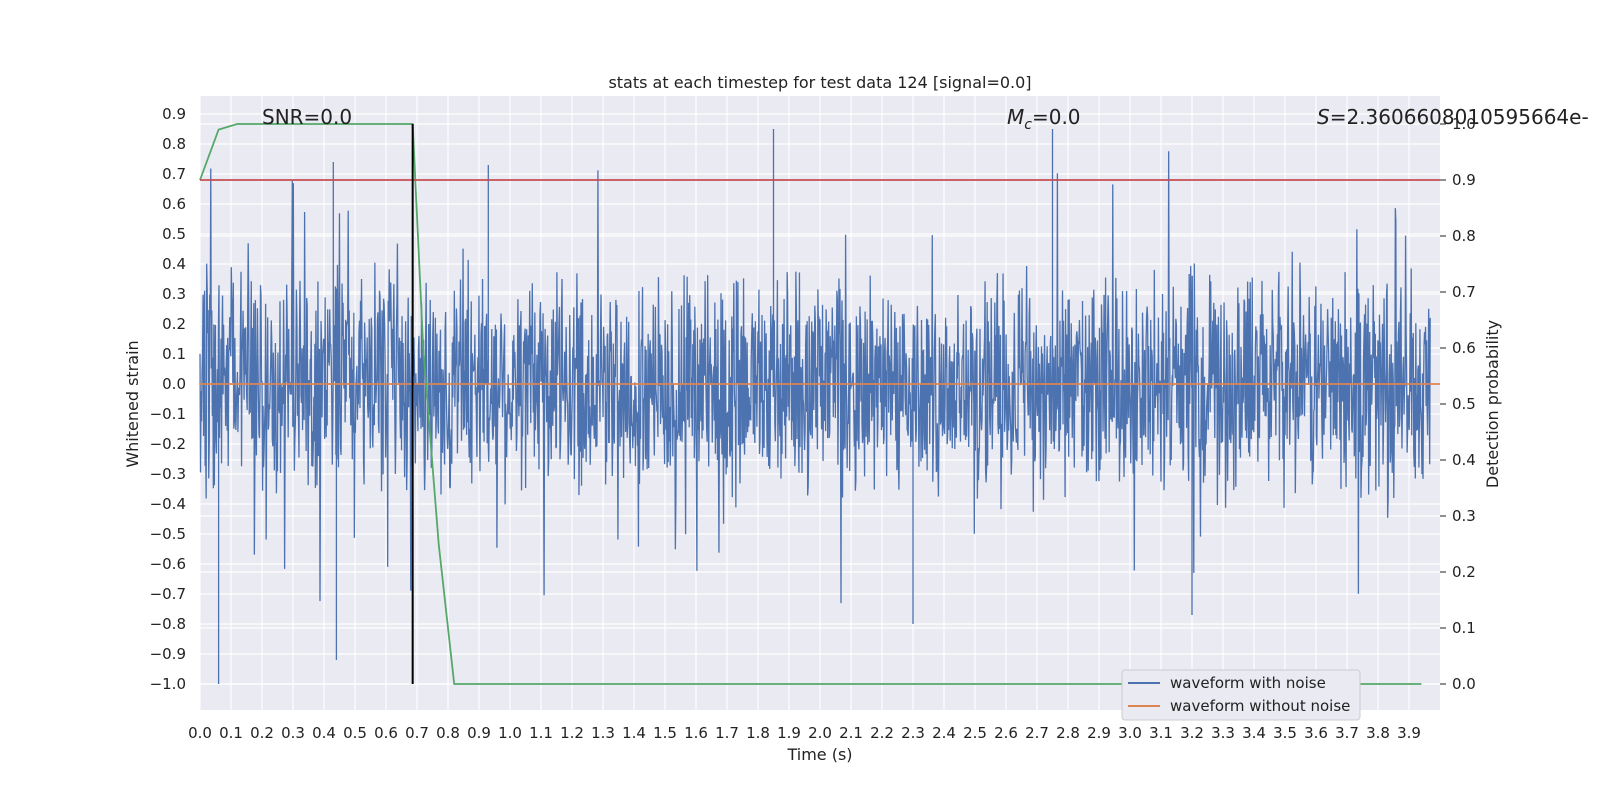  What do you see at coordinates (168, 654) in the screenshot?
I see `y-left-tick-label: −0.9` at bounding box center [168, 654].